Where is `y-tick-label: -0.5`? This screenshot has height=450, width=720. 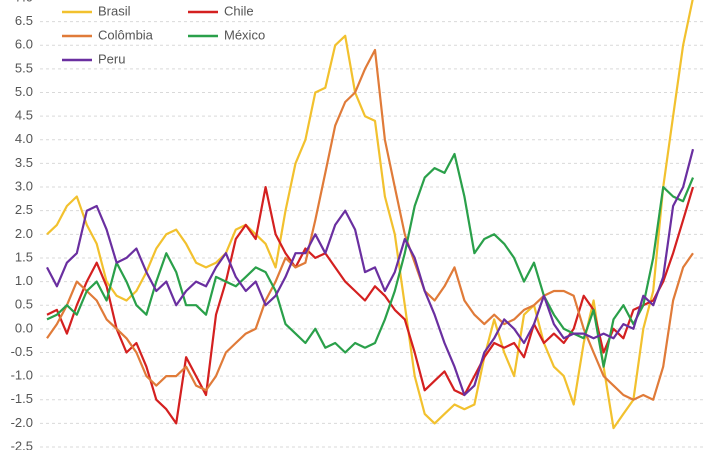 y-tick-label: -0.5 is located at coordinates (22, 351).